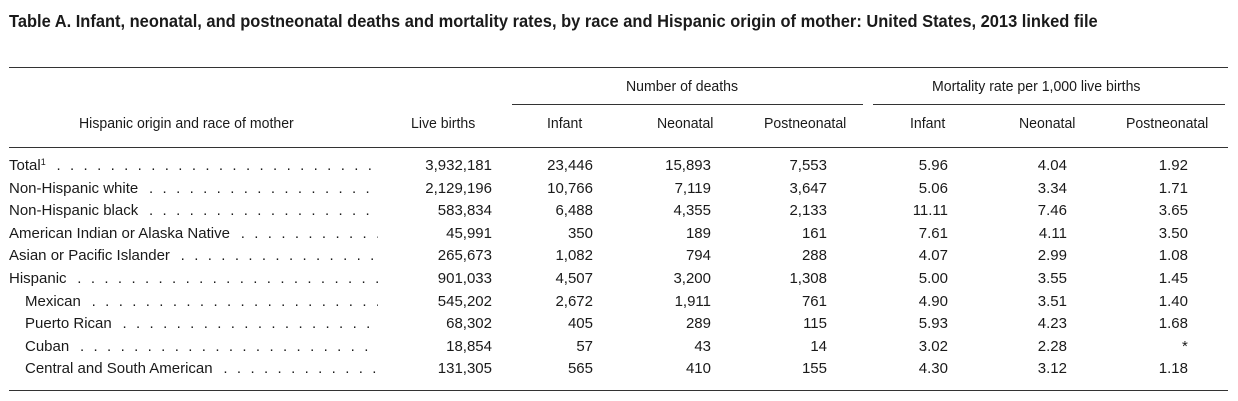  I want to click on cell-deaths-infant: 10,766, so click(570, 188).